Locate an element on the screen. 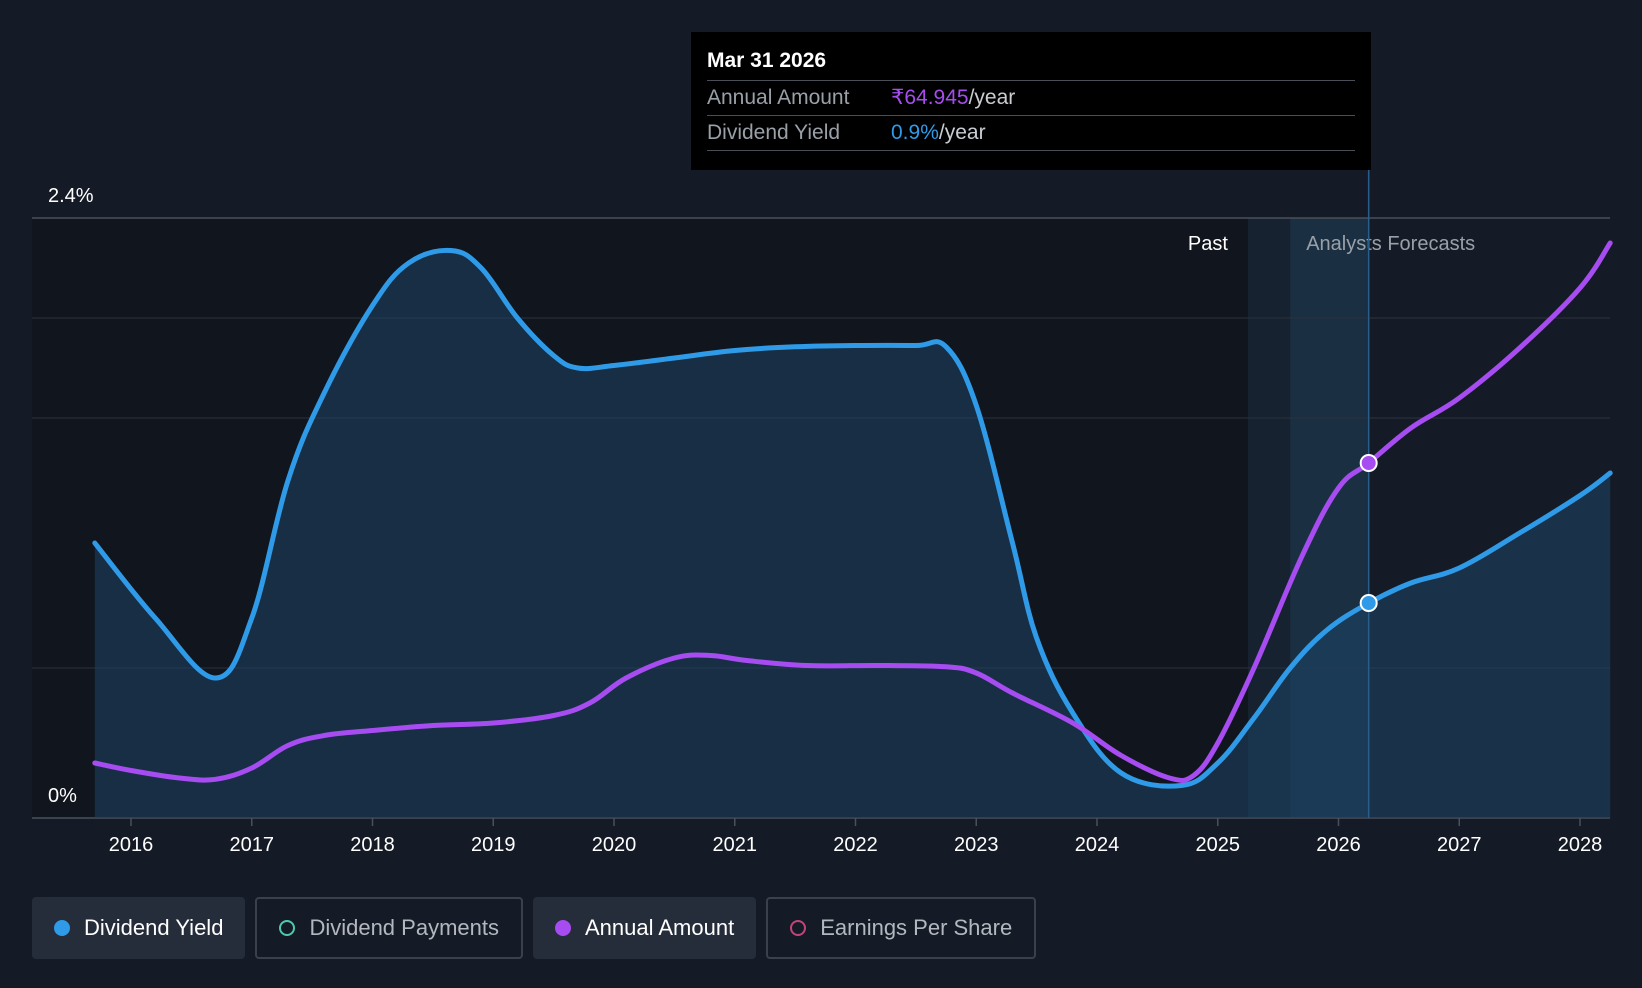  y-axis-max-label: 2.4% is located at coordinates (71, 196).